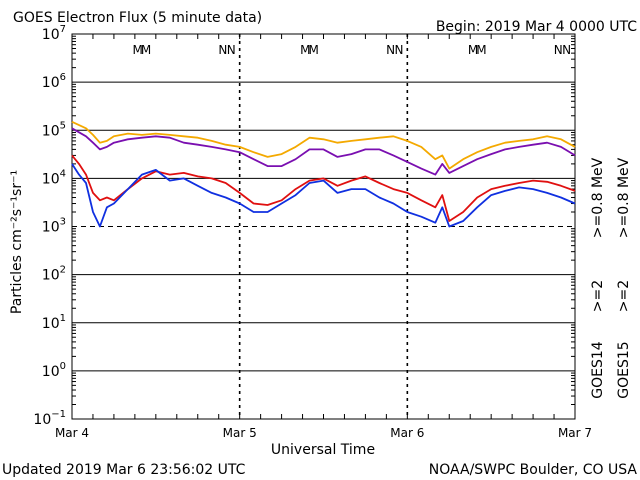 The width and height of the screenshot is (640, 480). I want to click on x-tick-label: Mar 5, so click(240, 433).